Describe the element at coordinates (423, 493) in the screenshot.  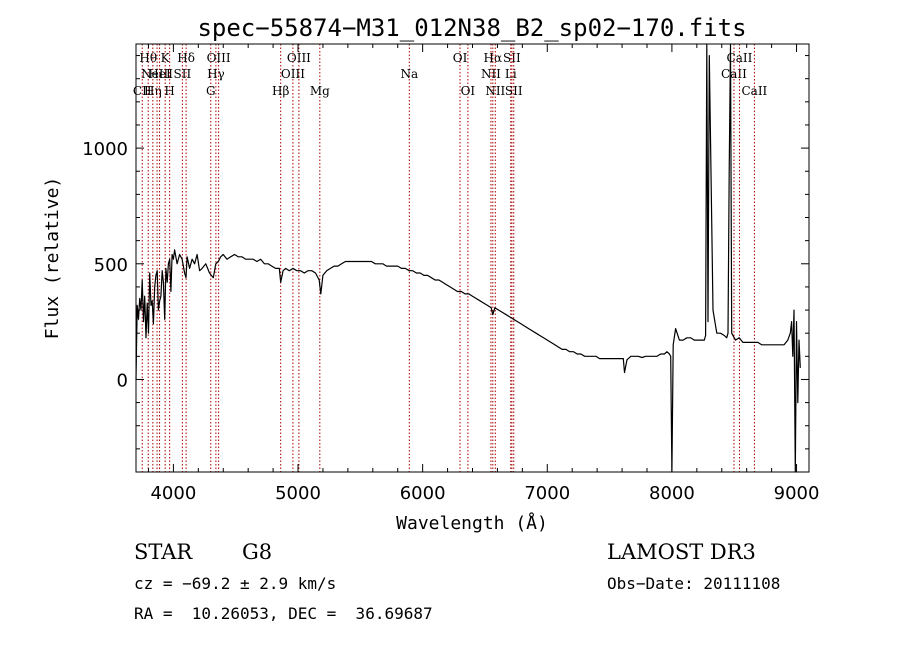
I see `x-tick-label: 6000` at that location.